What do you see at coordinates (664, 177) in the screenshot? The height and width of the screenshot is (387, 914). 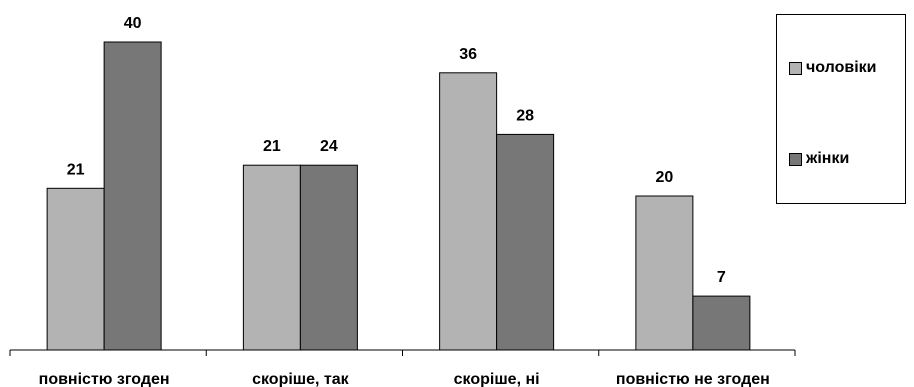 I see `data-label: 20` at bounding box center [664, 177].